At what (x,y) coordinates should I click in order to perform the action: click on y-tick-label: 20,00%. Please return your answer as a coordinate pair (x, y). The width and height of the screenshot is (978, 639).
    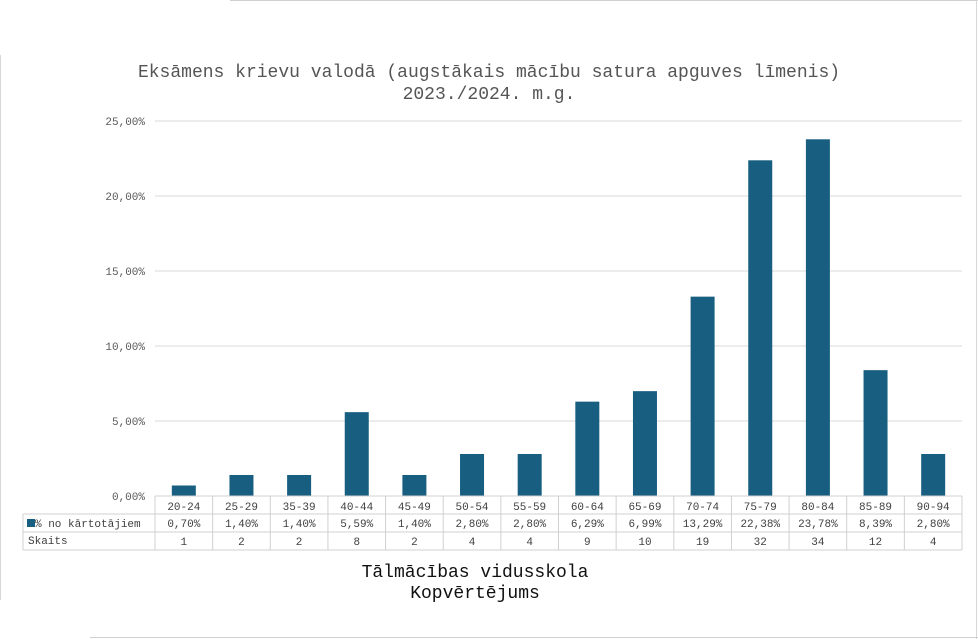
    Looking at the image, I should click on (125, 198).